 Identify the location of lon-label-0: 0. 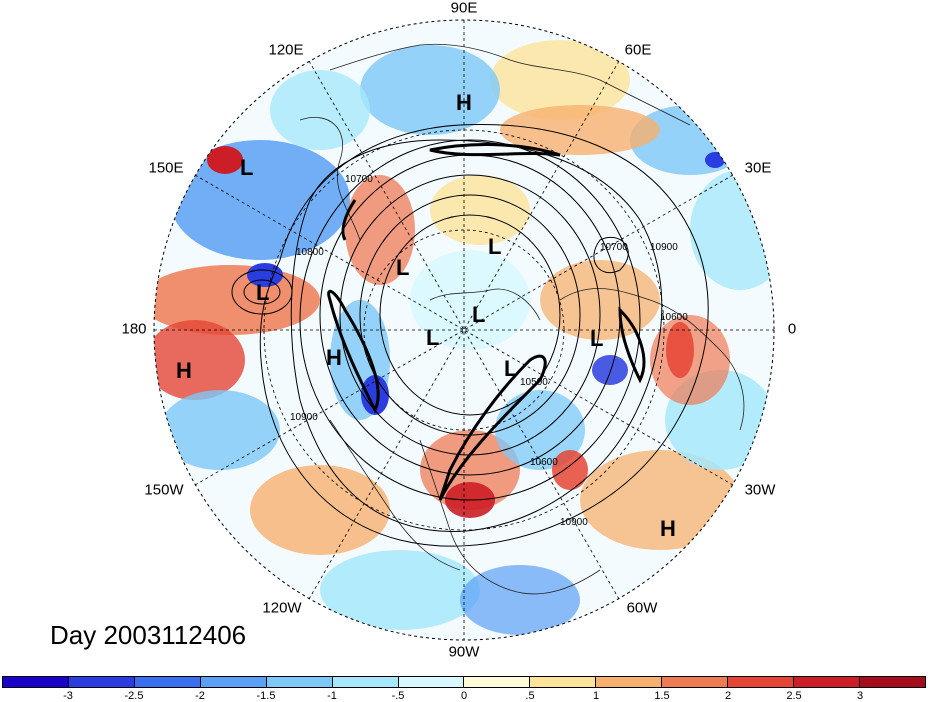
(792, 329).